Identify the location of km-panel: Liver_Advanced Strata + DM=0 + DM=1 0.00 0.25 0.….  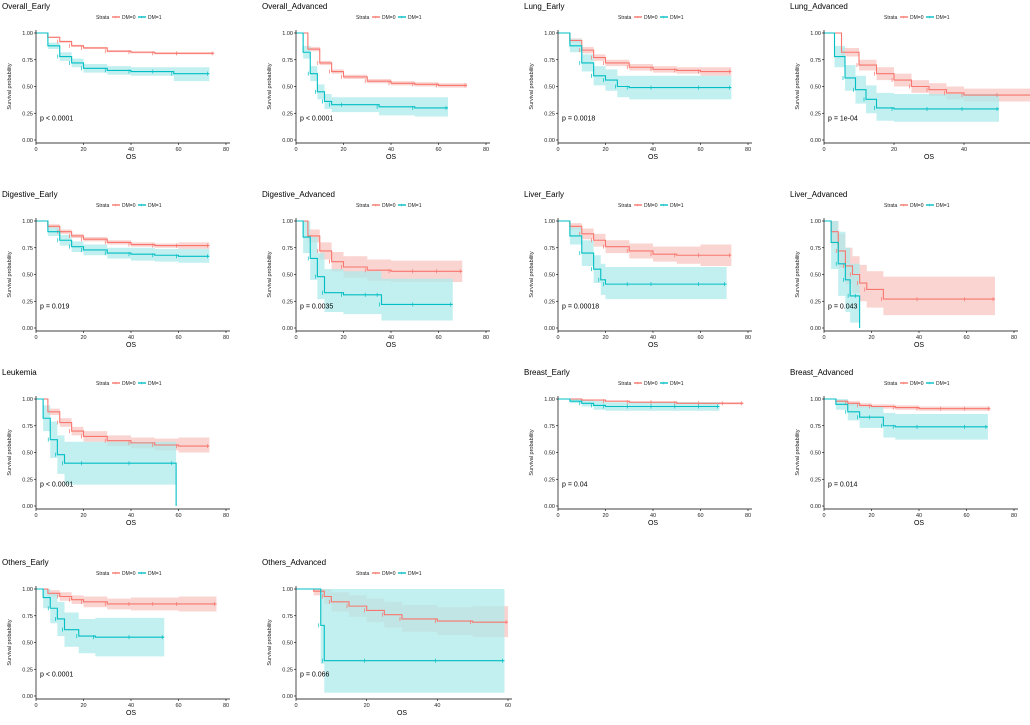
(904, 269).